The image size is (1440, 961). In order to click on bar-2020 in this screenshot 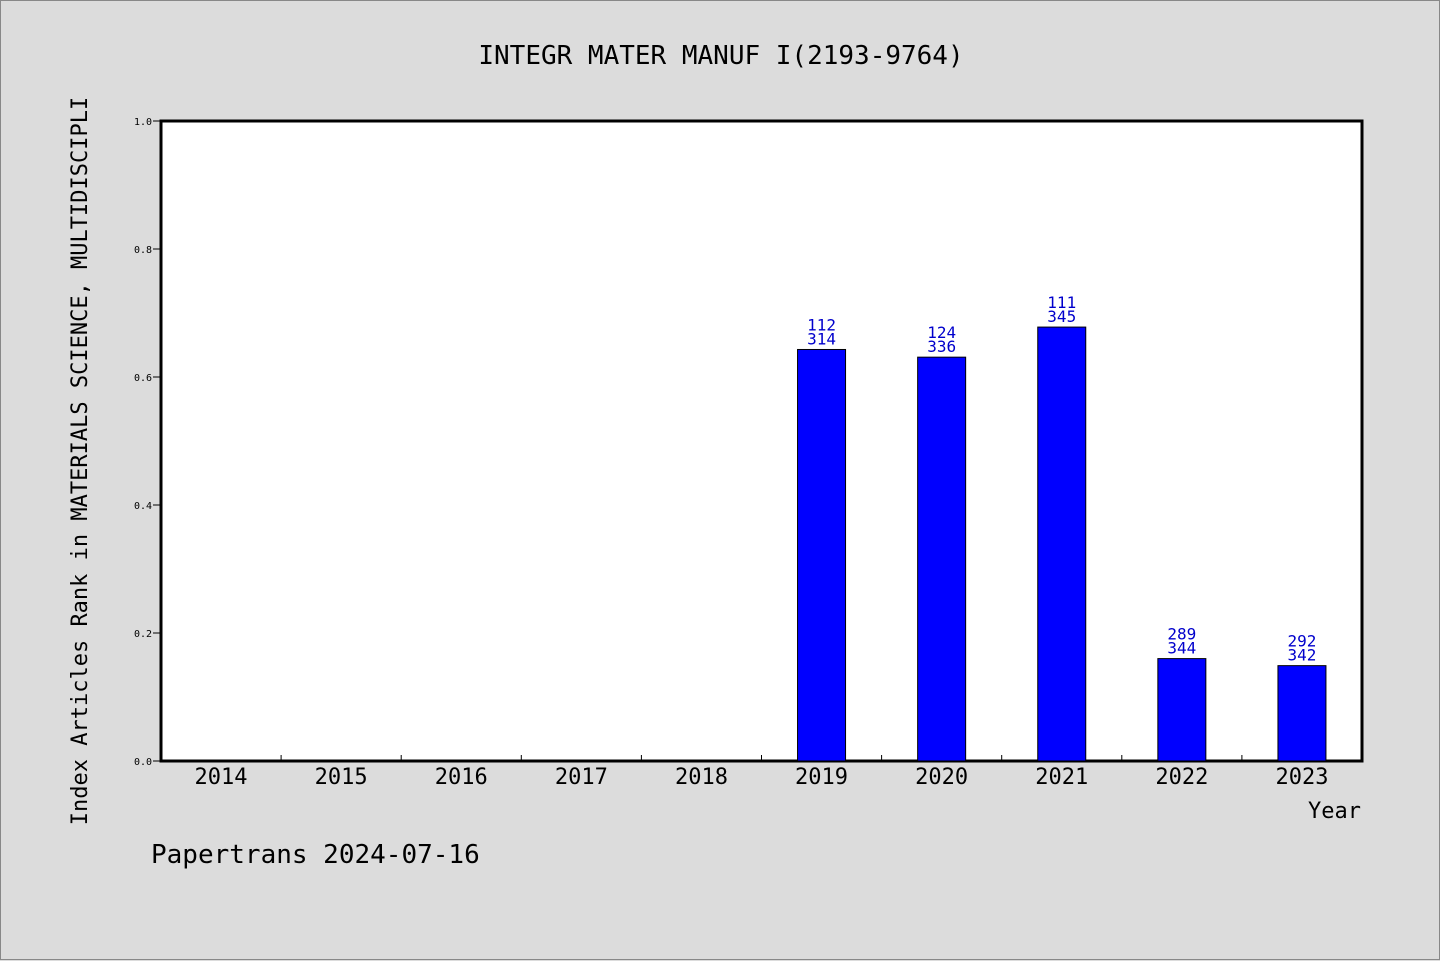, I will do `click(942, 559)`.